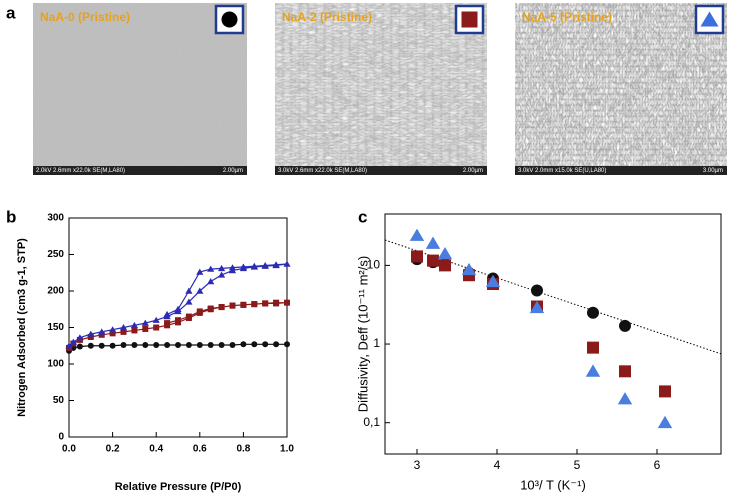 This screenshot has width=733, height=498. What do you see at coordinates (376, 343) in the screenshot?
I see `y-tick-label: 1` at bounding box center [376, 343].